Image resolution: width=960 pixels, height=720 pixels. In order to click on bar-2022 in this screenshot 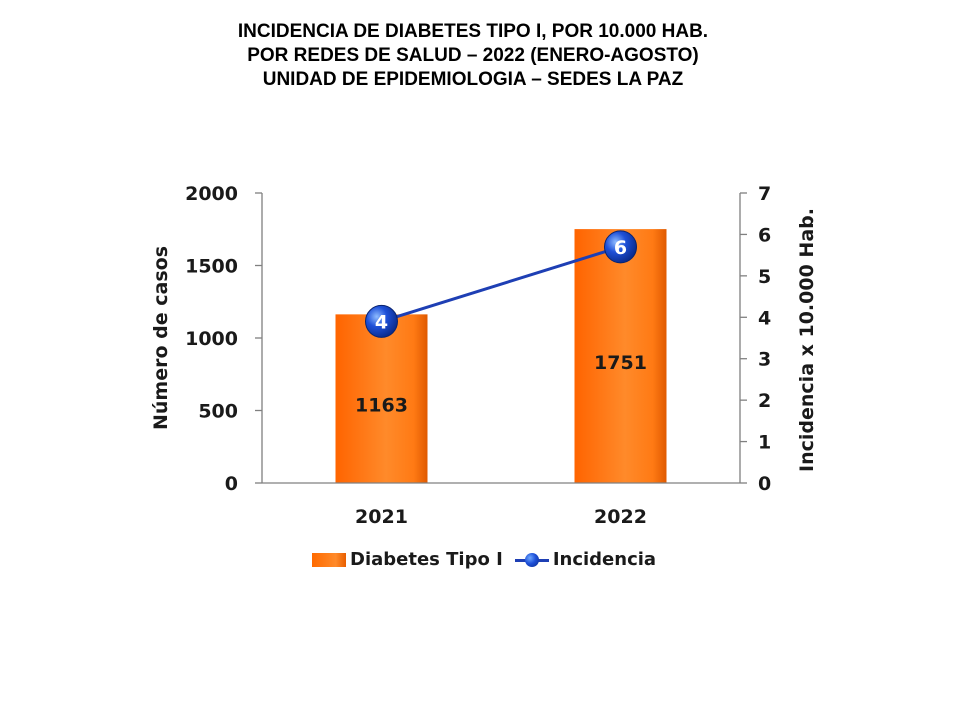, I will do `click(620, 356)`.